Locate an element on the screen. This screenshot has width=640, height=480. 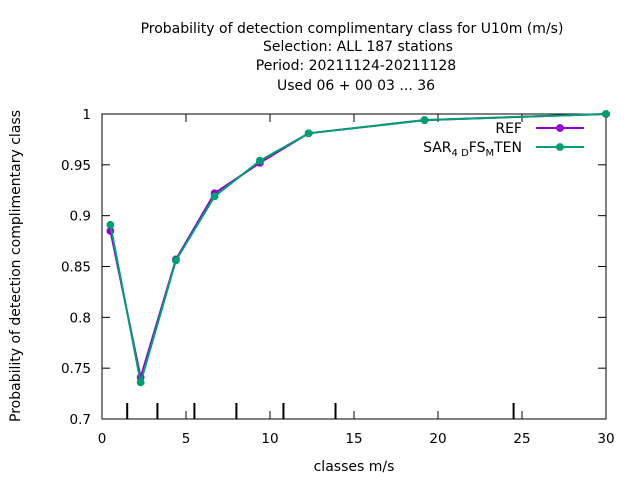
y-tick-label: 0.85 is located at coordinates (76, 268).